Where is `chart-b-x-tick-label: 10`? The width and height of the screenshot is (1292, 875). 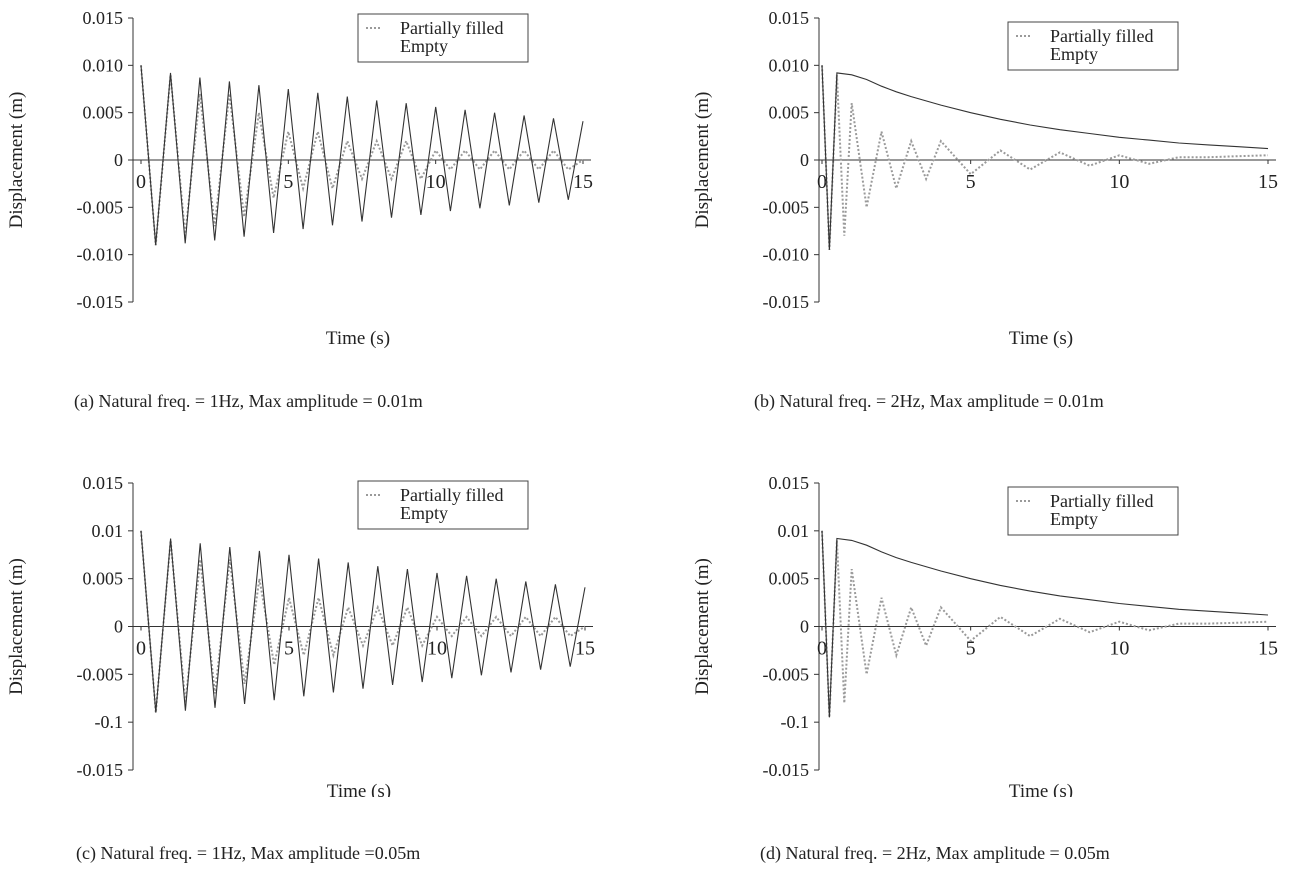 chart-b-x-tick-label: 10 is located at coordinates (1119, 182).